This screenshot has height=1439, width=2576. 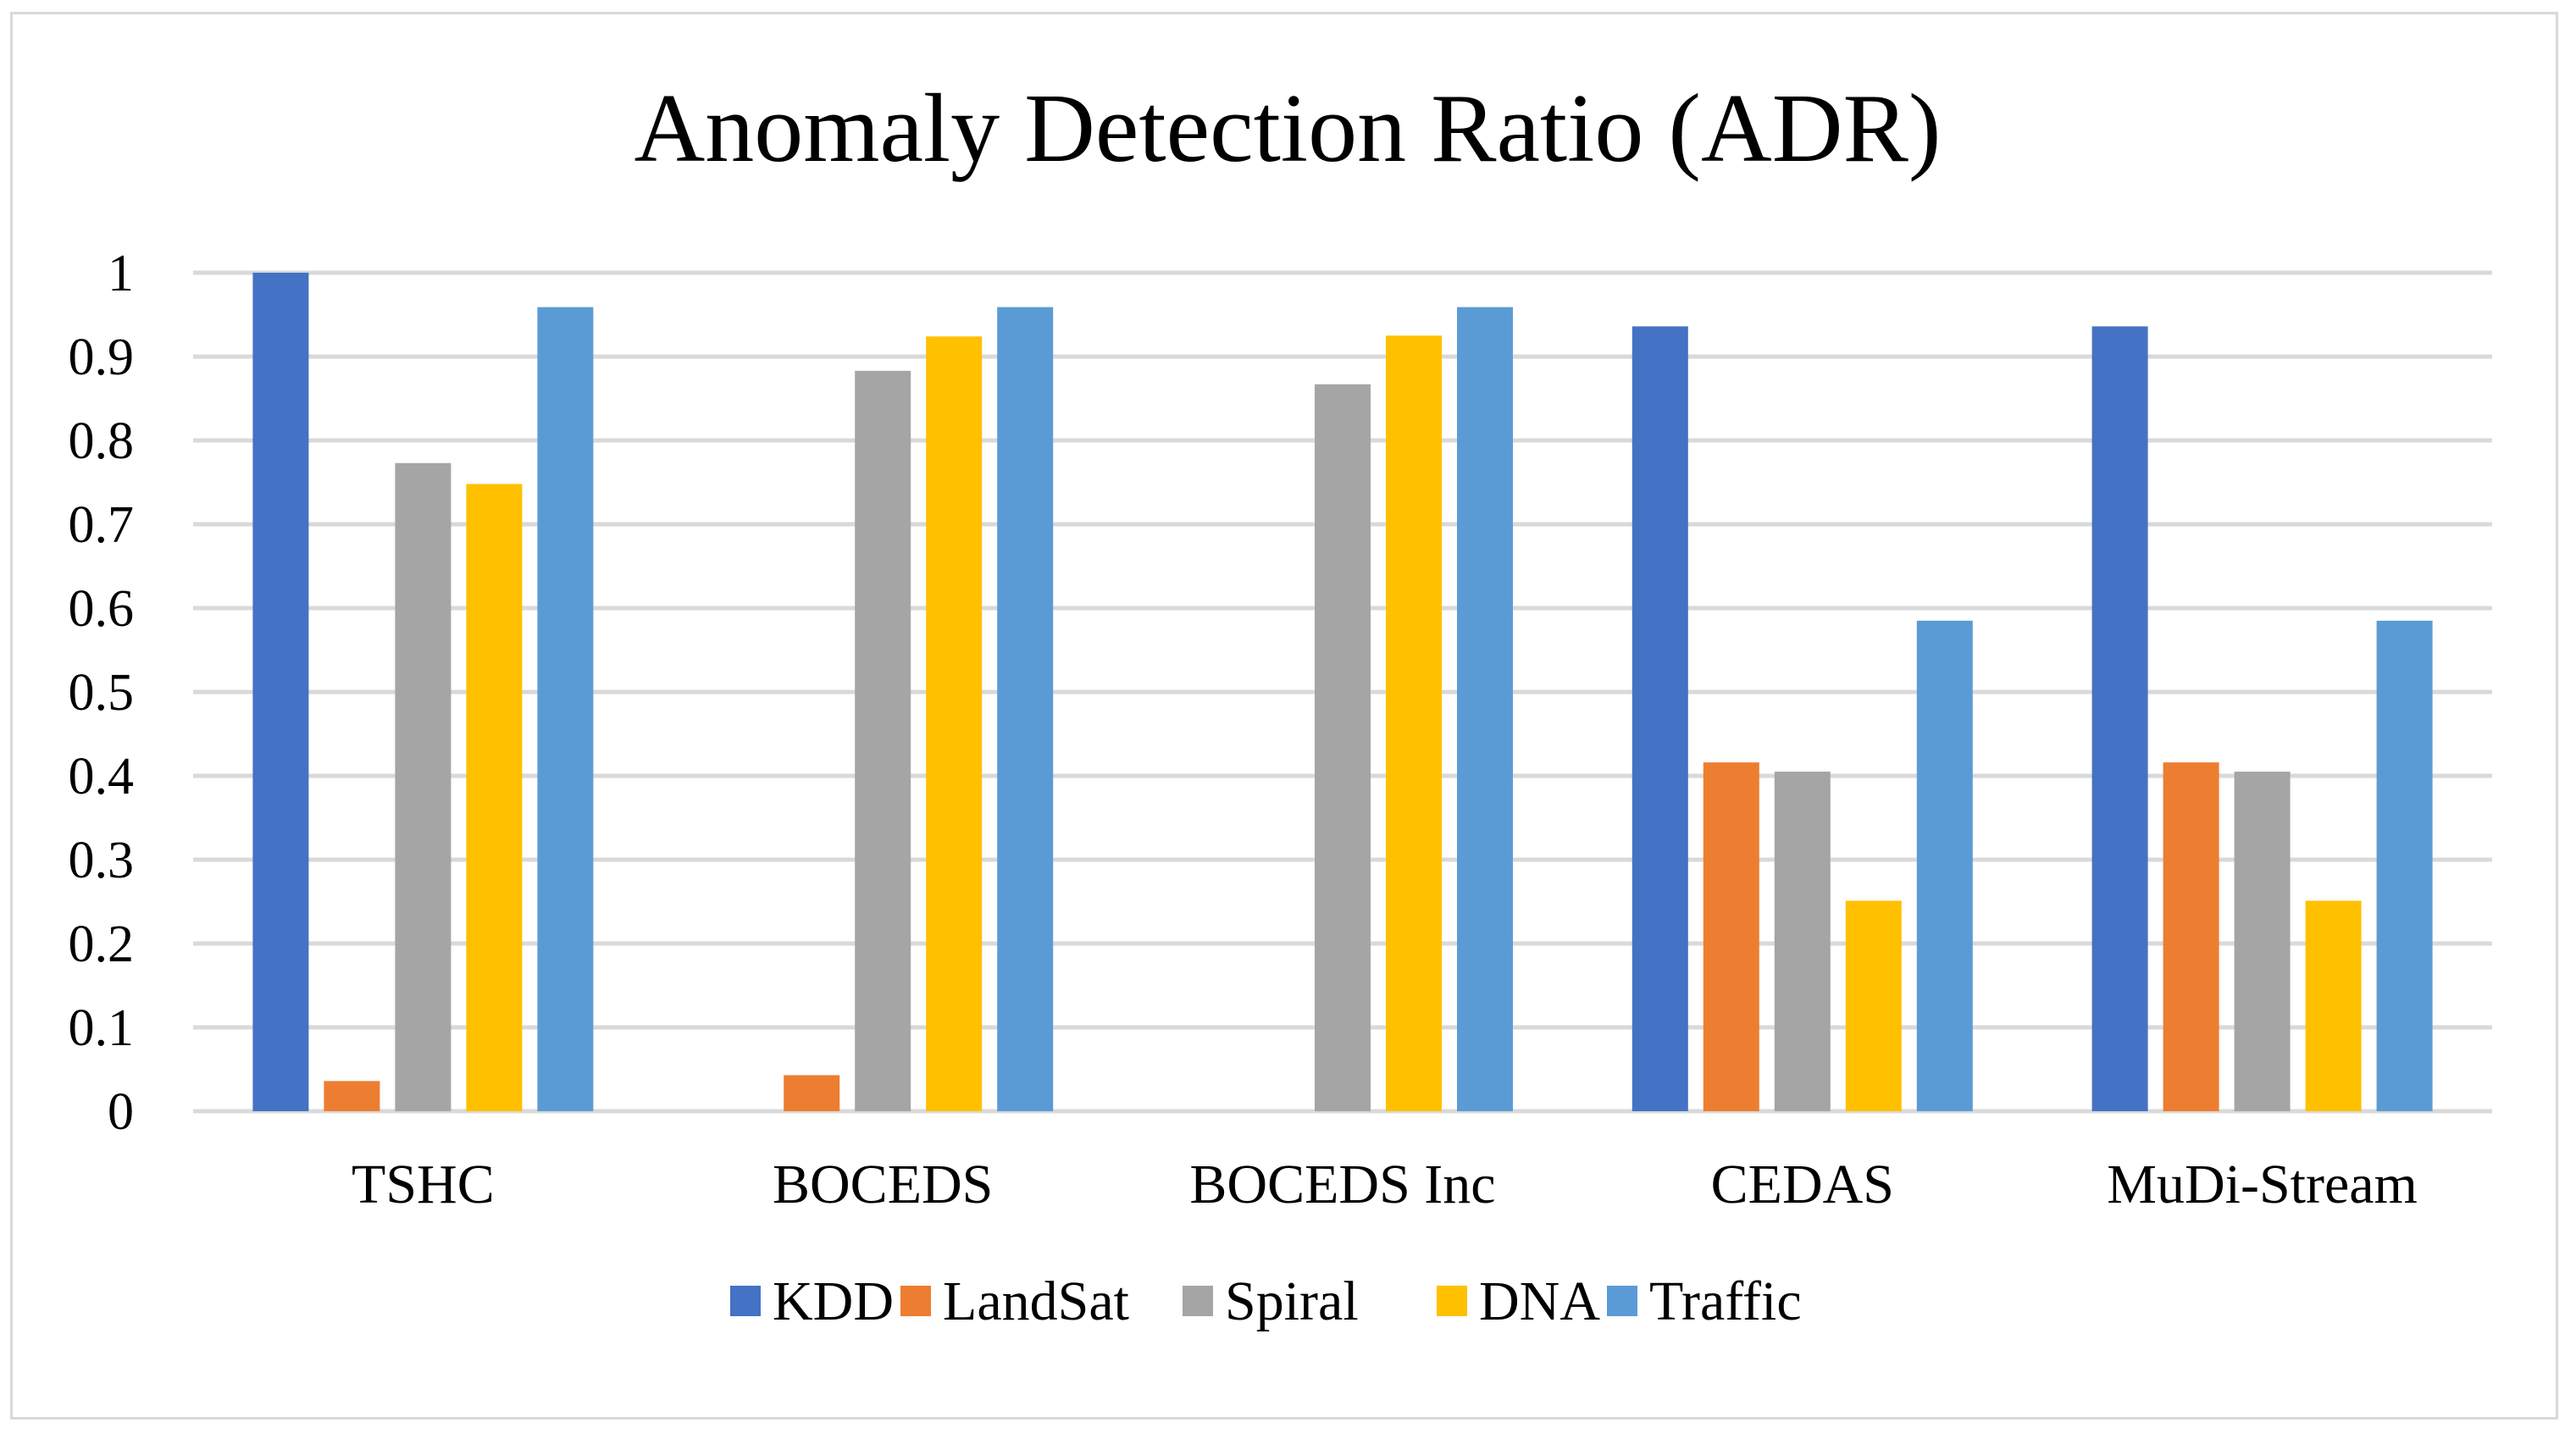 What do you see at coordinates (1731, 937) in the screenshot?
I see `bar-landsat-cedas` at bounding box center [1731, 937].